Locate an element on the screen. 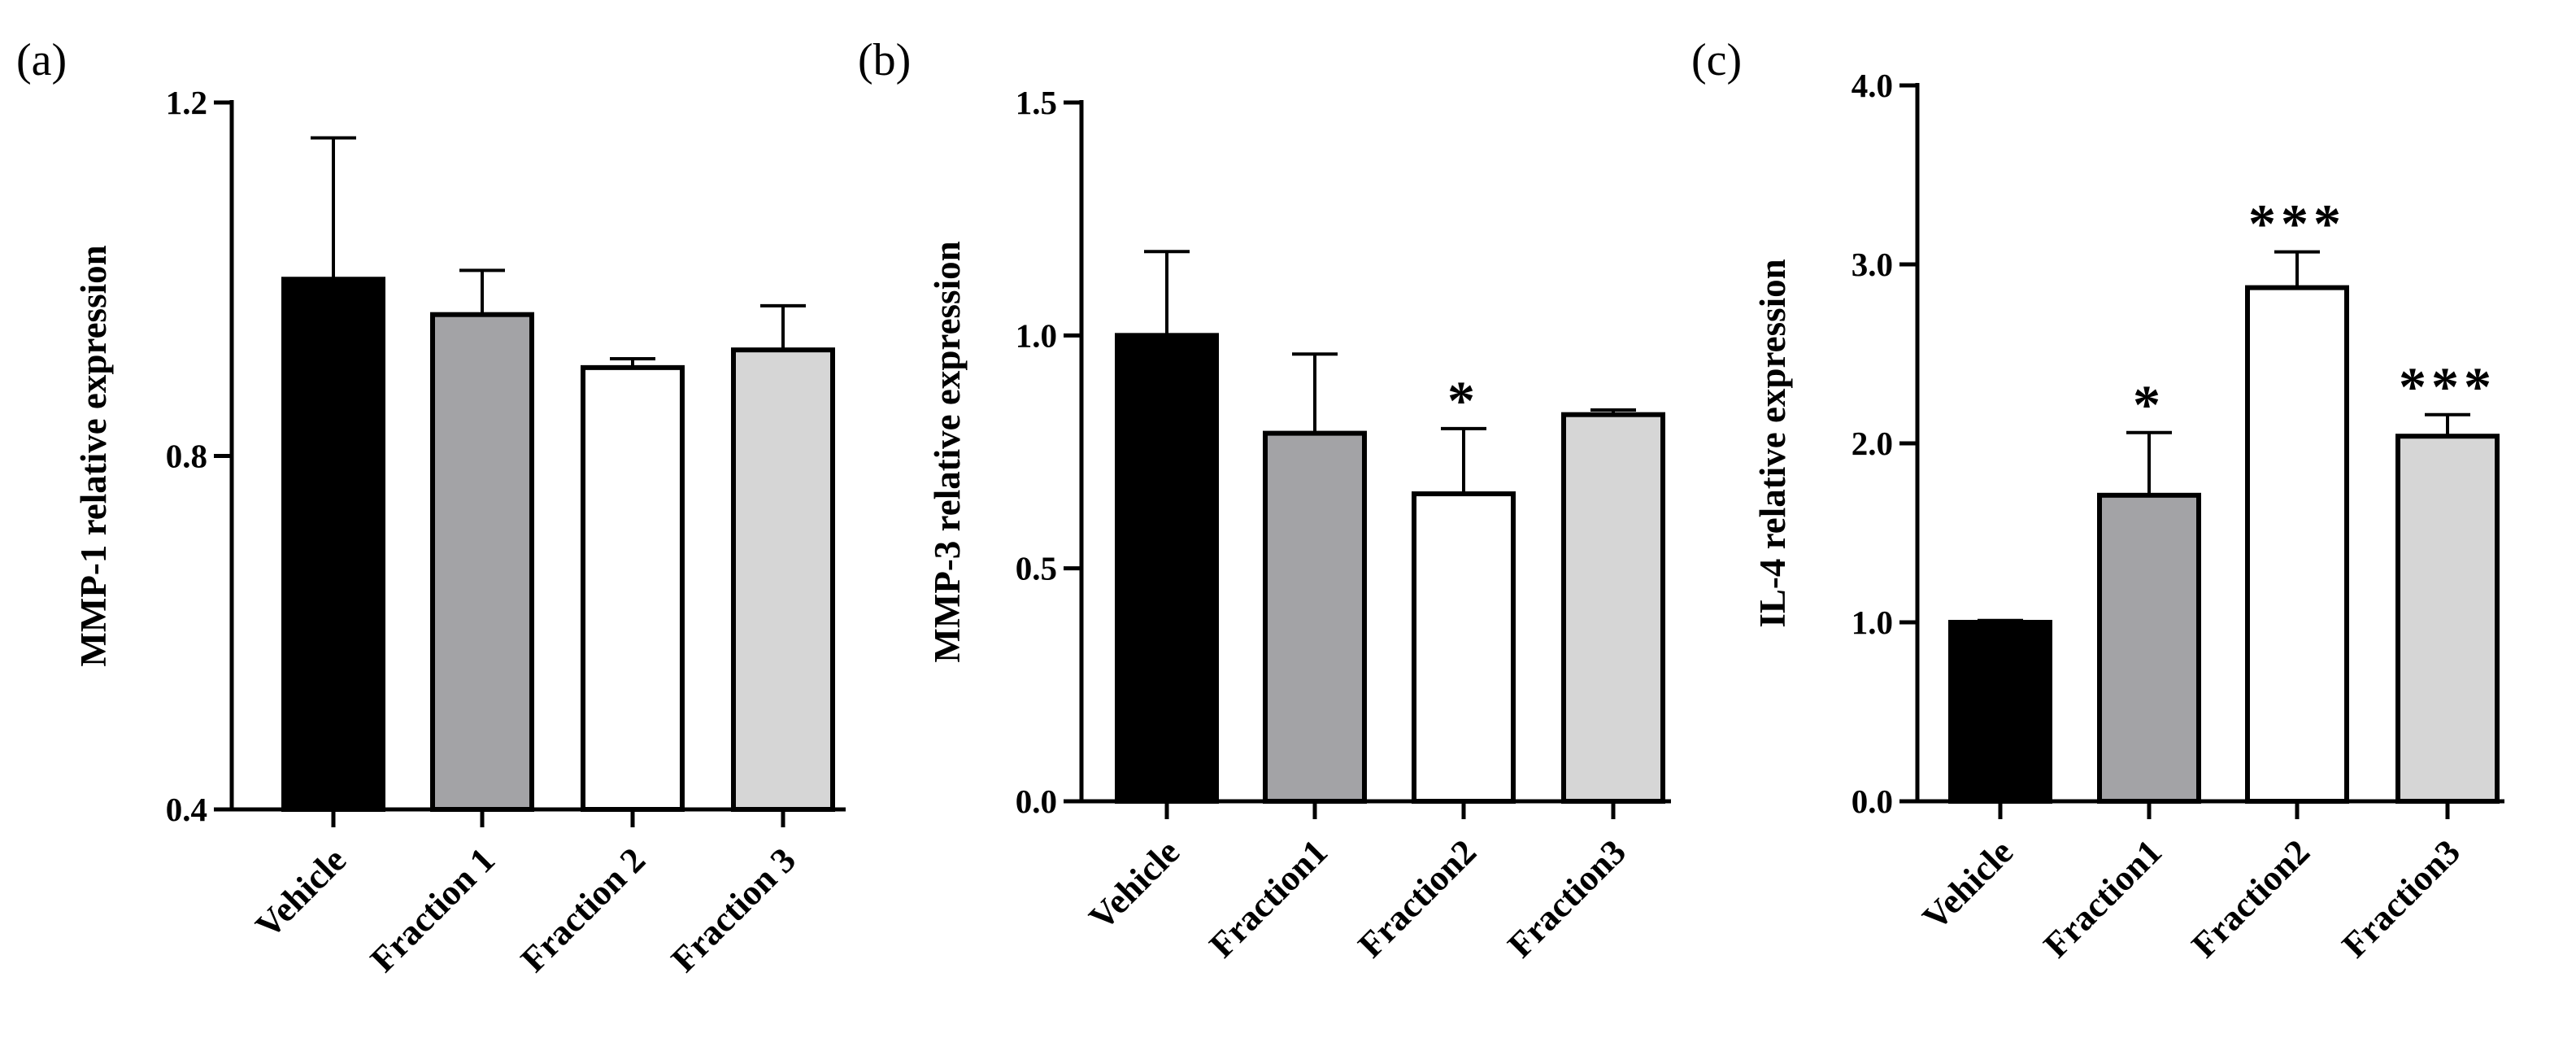  y-tick-label: 4.0 is located at coordinates (1873, 85).